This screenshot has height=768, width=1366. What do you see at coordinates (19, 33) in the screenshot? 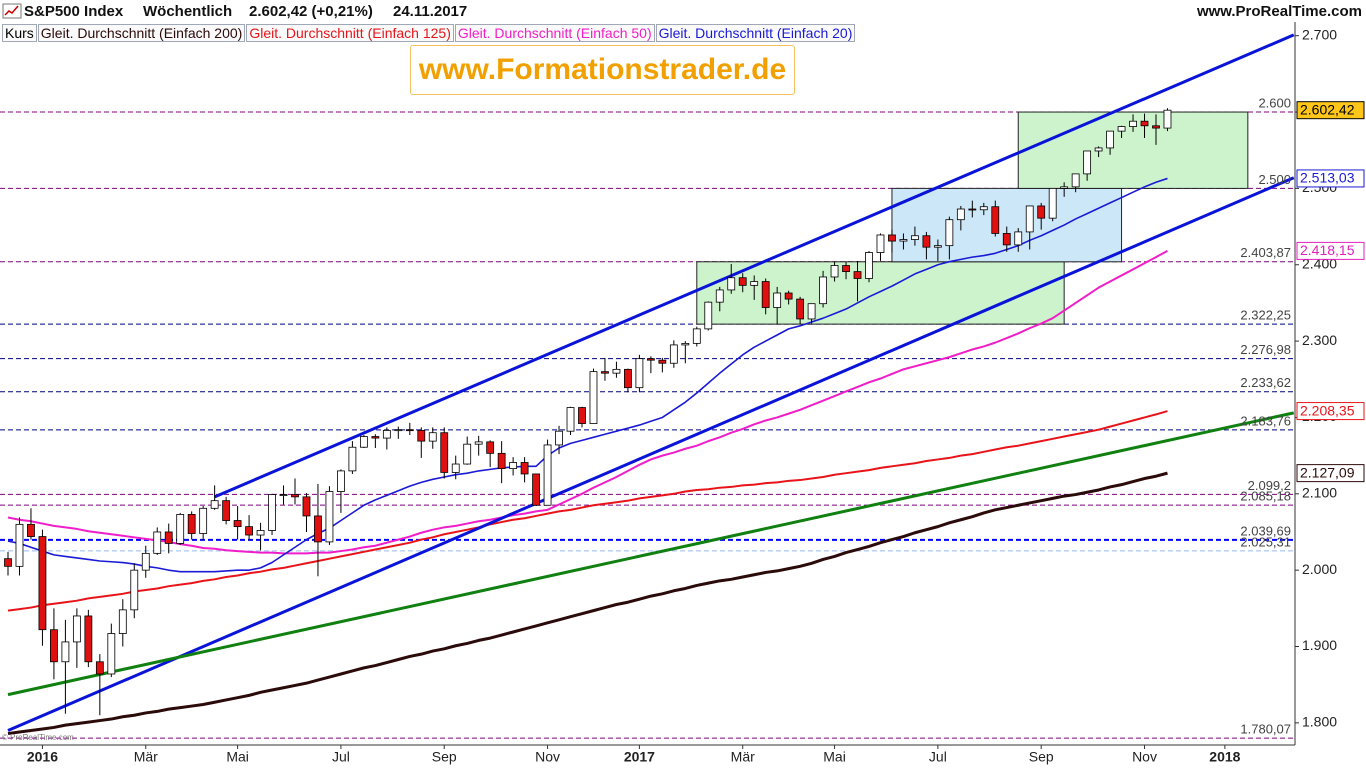
I see `legend-entry: Kurs` at bounding box center [19, 33].